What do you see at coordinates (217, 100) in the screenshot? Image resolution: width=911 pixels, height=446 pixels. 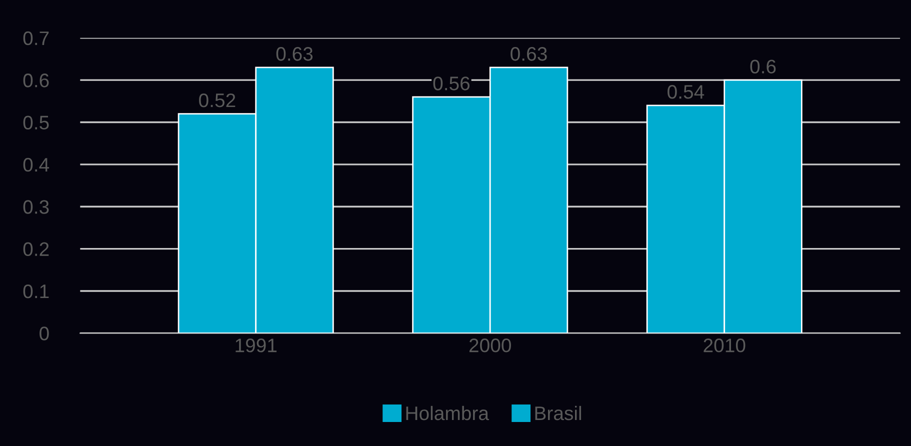 I see `data-label: 0.52` at bounding box center [217, 100].